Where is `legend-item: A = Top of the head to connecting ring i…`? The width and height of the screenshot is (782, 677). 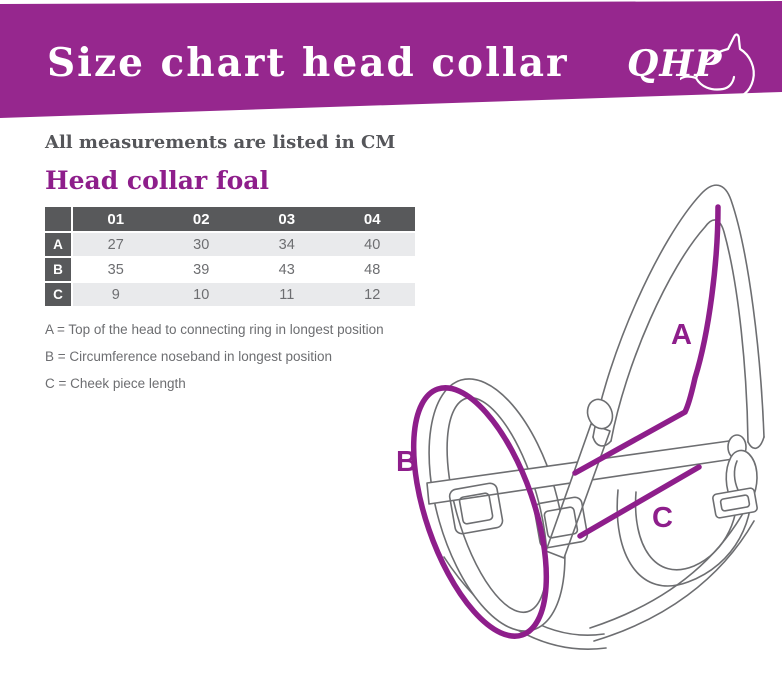
legend-item: A = Top of the head to connecting ring i… is located at coordinates (214, 329).